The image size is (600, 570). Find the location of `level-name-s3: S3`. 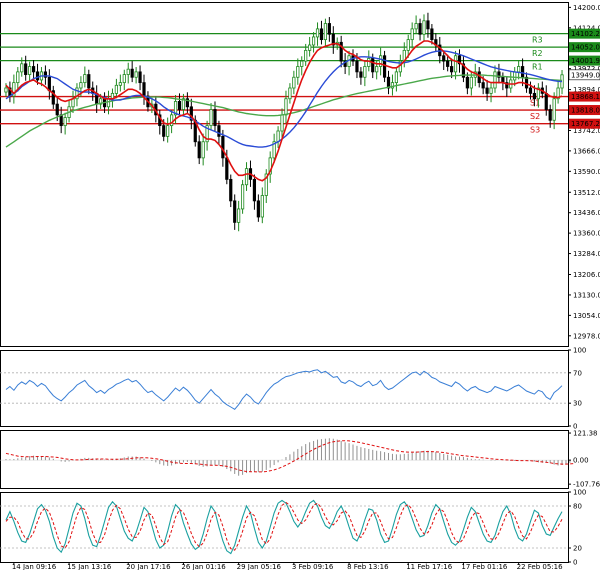

level-name-s3: S3 is located at coordinates (535, 130).